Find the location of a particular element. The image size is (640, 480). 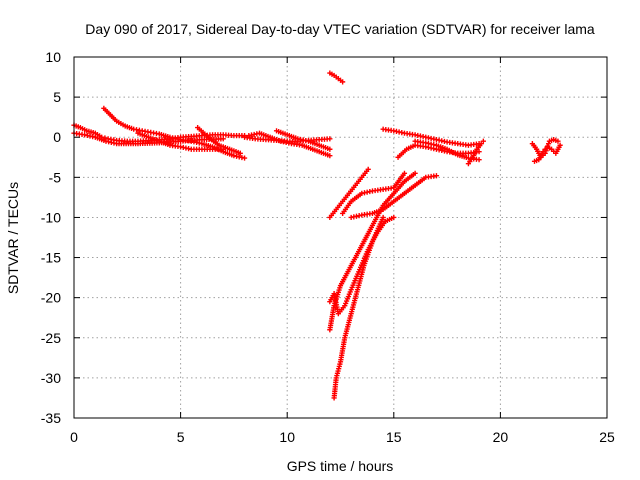

series-s12 is located at coordinates (394, 197).